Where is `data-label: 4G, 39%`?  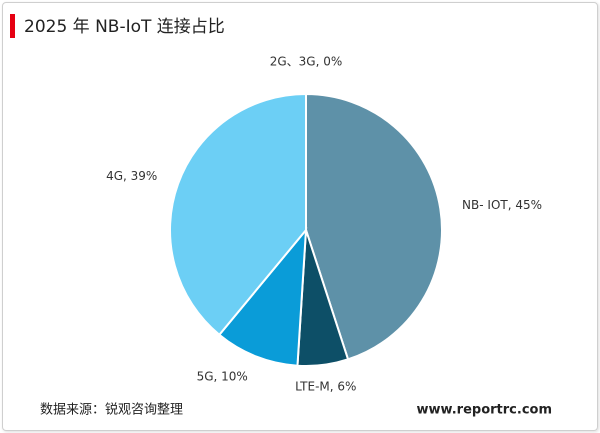
data-label: 4G, 39% is located at coordinates (131, 176).